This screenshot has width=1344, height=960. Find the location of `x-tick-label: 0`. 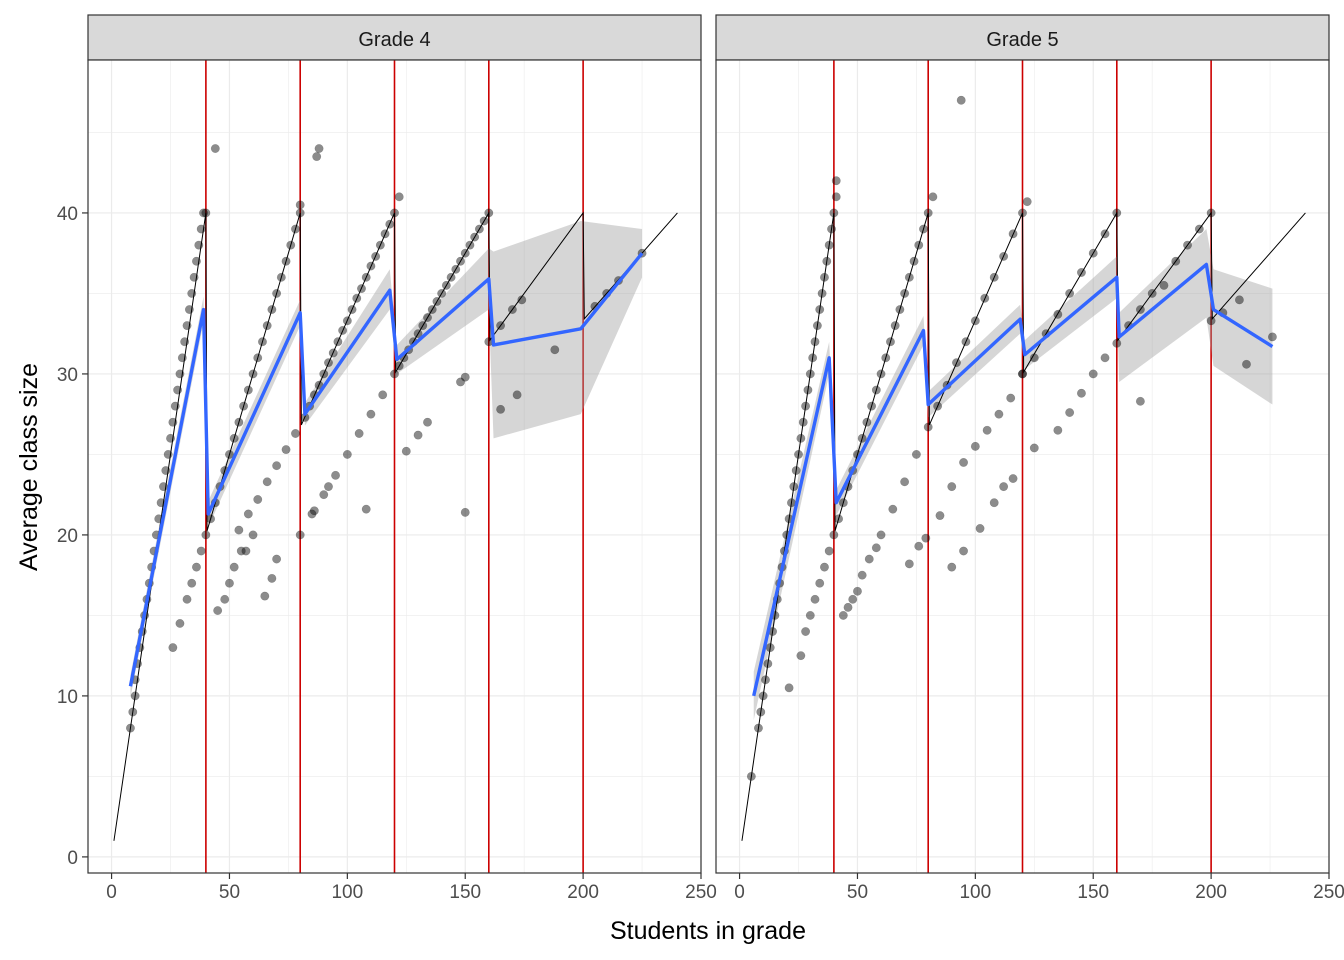

x-tick-label: 0 is located at coordinates (739, 892).